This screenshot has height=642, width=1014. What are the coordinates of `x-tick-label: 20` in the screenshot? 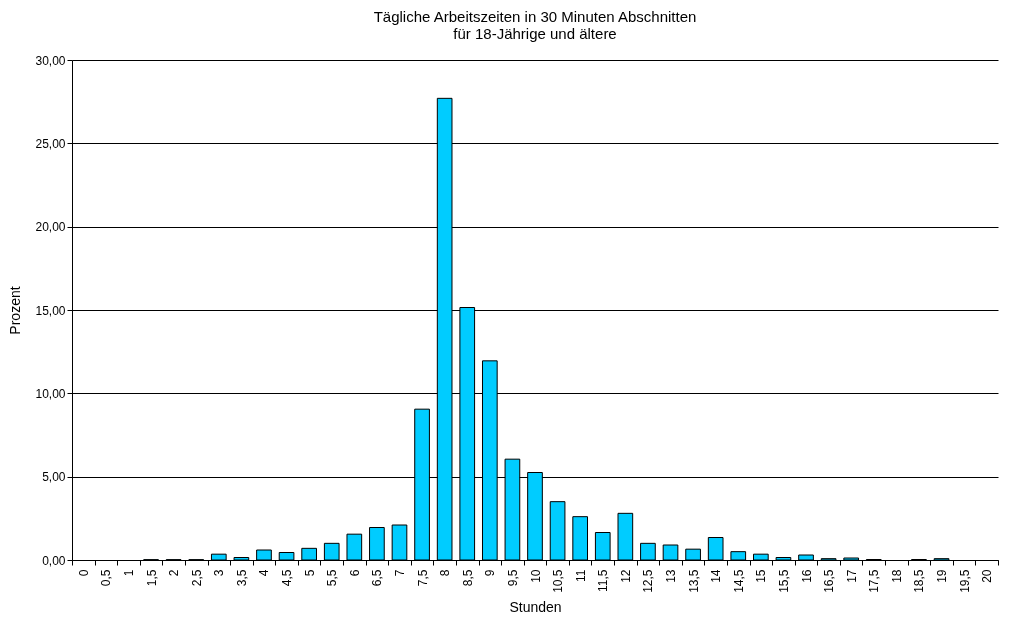 It's located at (987, 576).